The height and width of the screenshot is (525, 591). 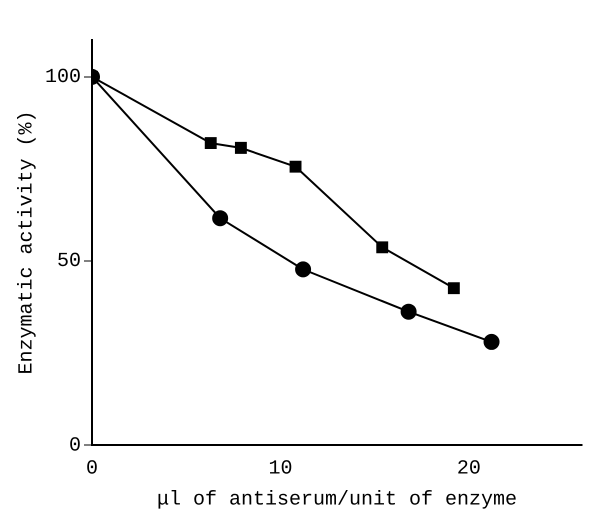 I want to click on x-tick-label: 0, so click(x=92, y=468).